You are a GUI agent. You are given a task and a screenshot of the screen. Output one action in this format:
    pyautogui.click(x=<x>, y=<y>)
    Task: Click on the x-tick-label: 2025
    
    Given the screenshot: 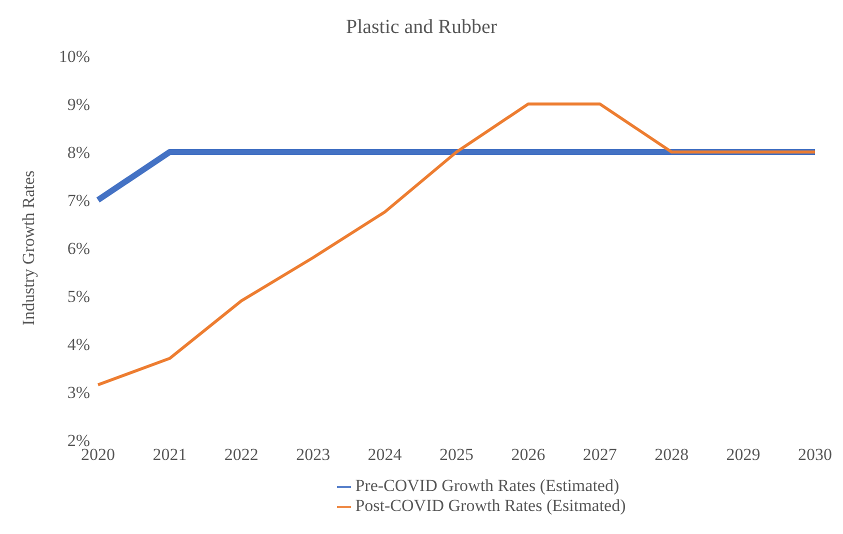 What is the action you would take?
    pyautogui.click(x=457, y=454)
    